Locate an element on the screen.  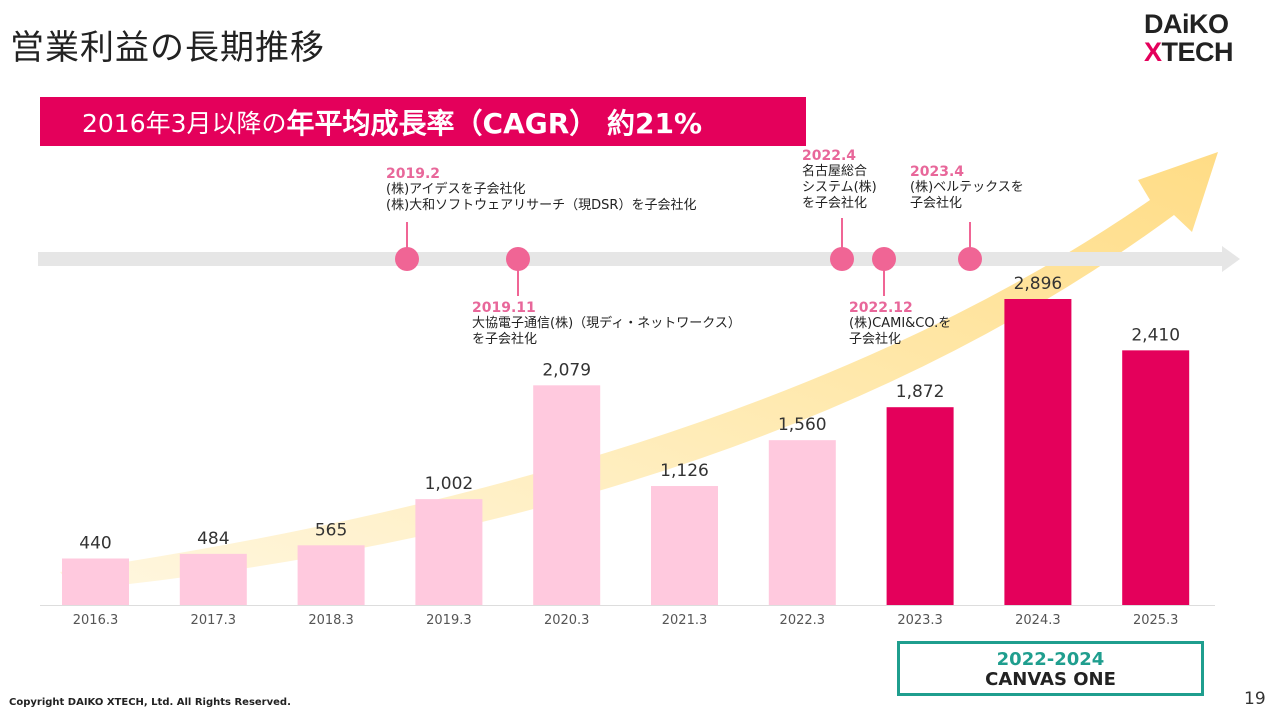
bar-2017.3 is located at coordinates (213, 579).